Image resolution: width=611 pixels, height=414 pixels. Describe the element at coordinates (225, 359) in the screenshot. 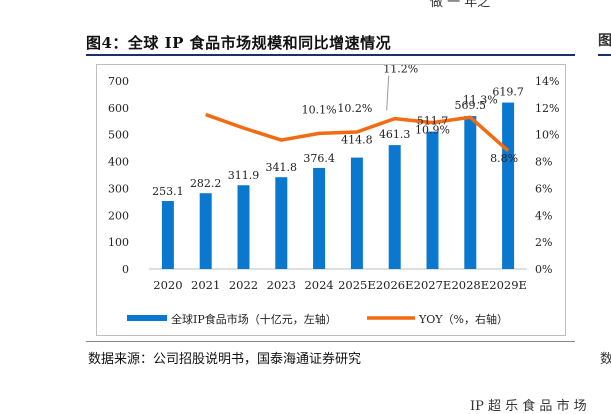

I see `source-note: 数据来源：公司招股说明书，国泰海通证券研究` at that location.